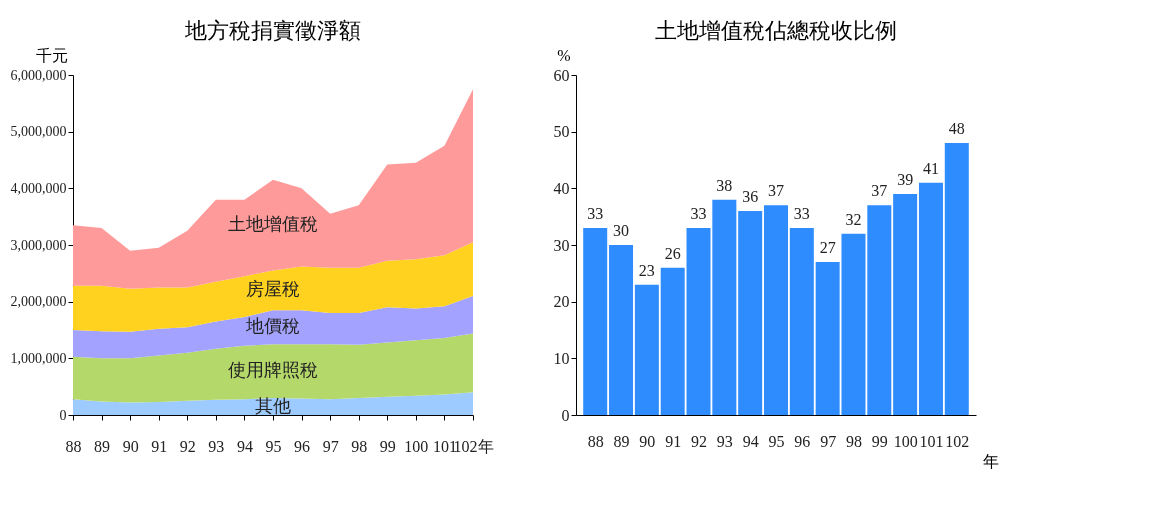 Image resolution: width=1163 pixels, height=505 pixels. What do you see at coordinates (561, 75) in the screenshot?
I see `y-tick-label: 60` at bounding box center [561, 75].